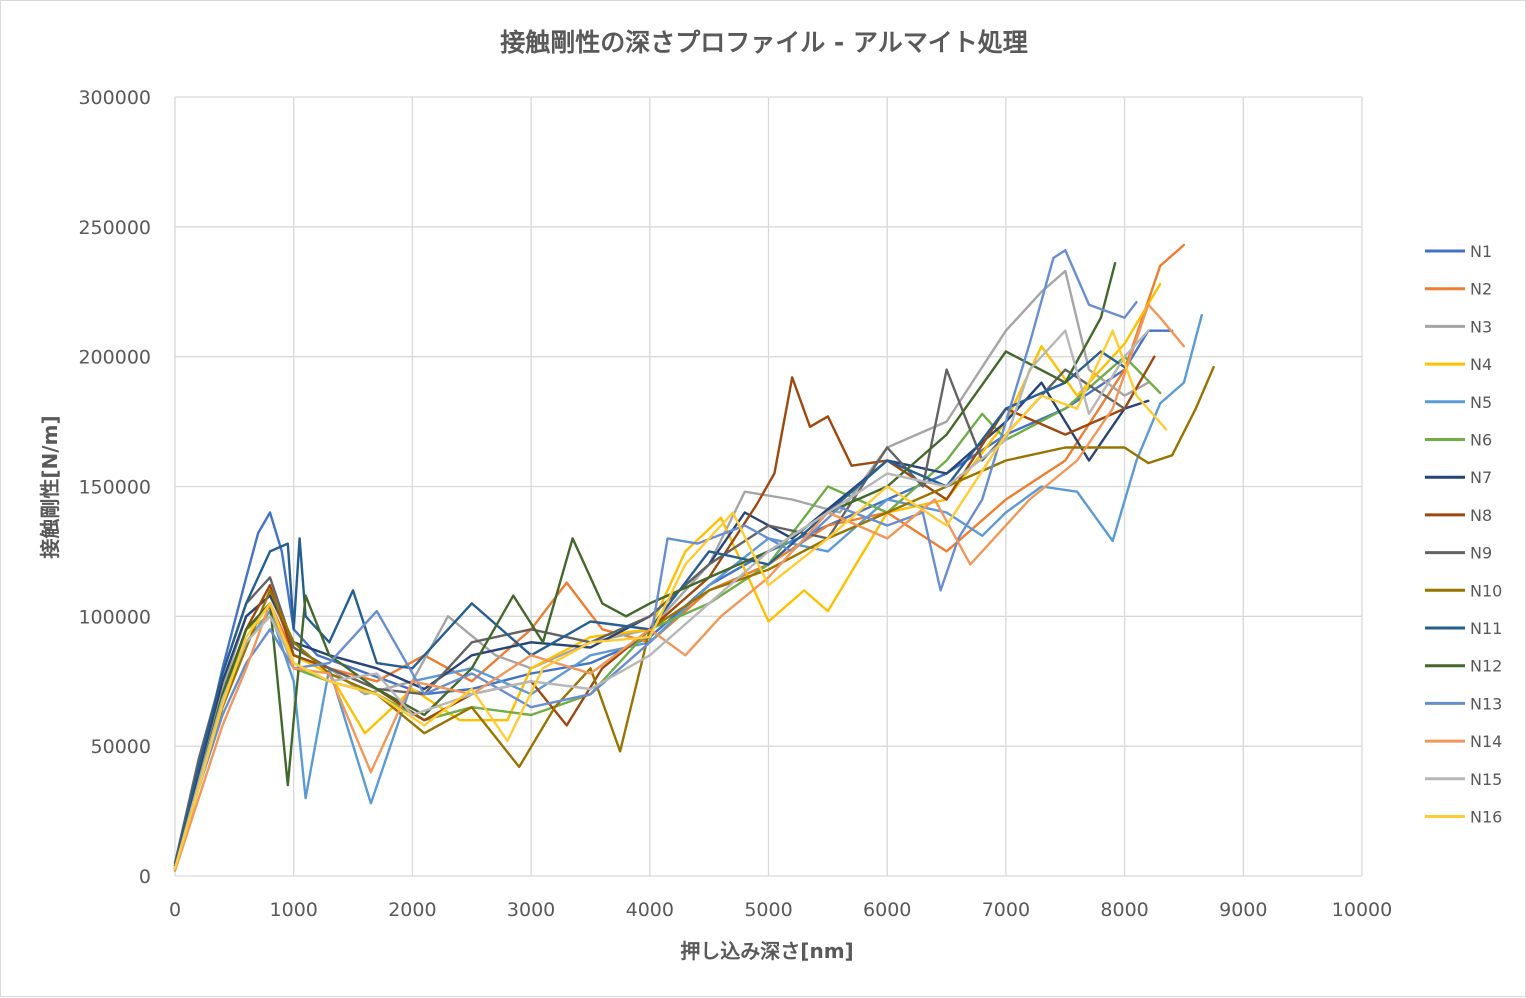 This screenshot has width=1526, height=998. I want to click on legend-label: N2, so click(1481, 289).